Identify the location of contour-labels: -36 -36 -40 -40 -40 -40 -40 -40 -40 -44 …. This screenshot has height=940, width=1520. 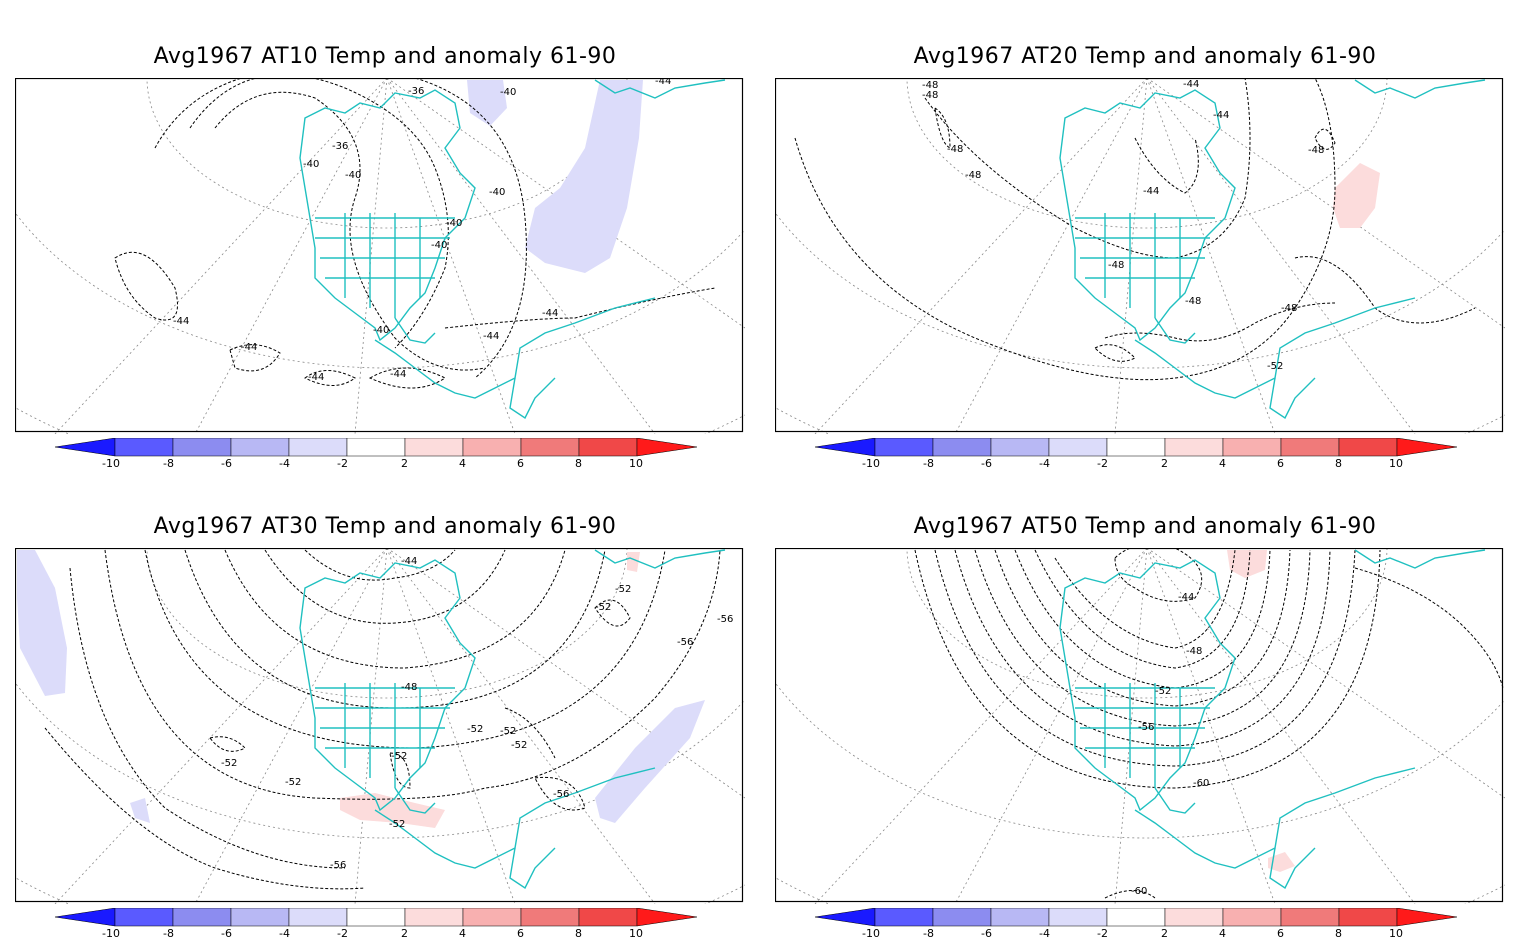
(422, 230).